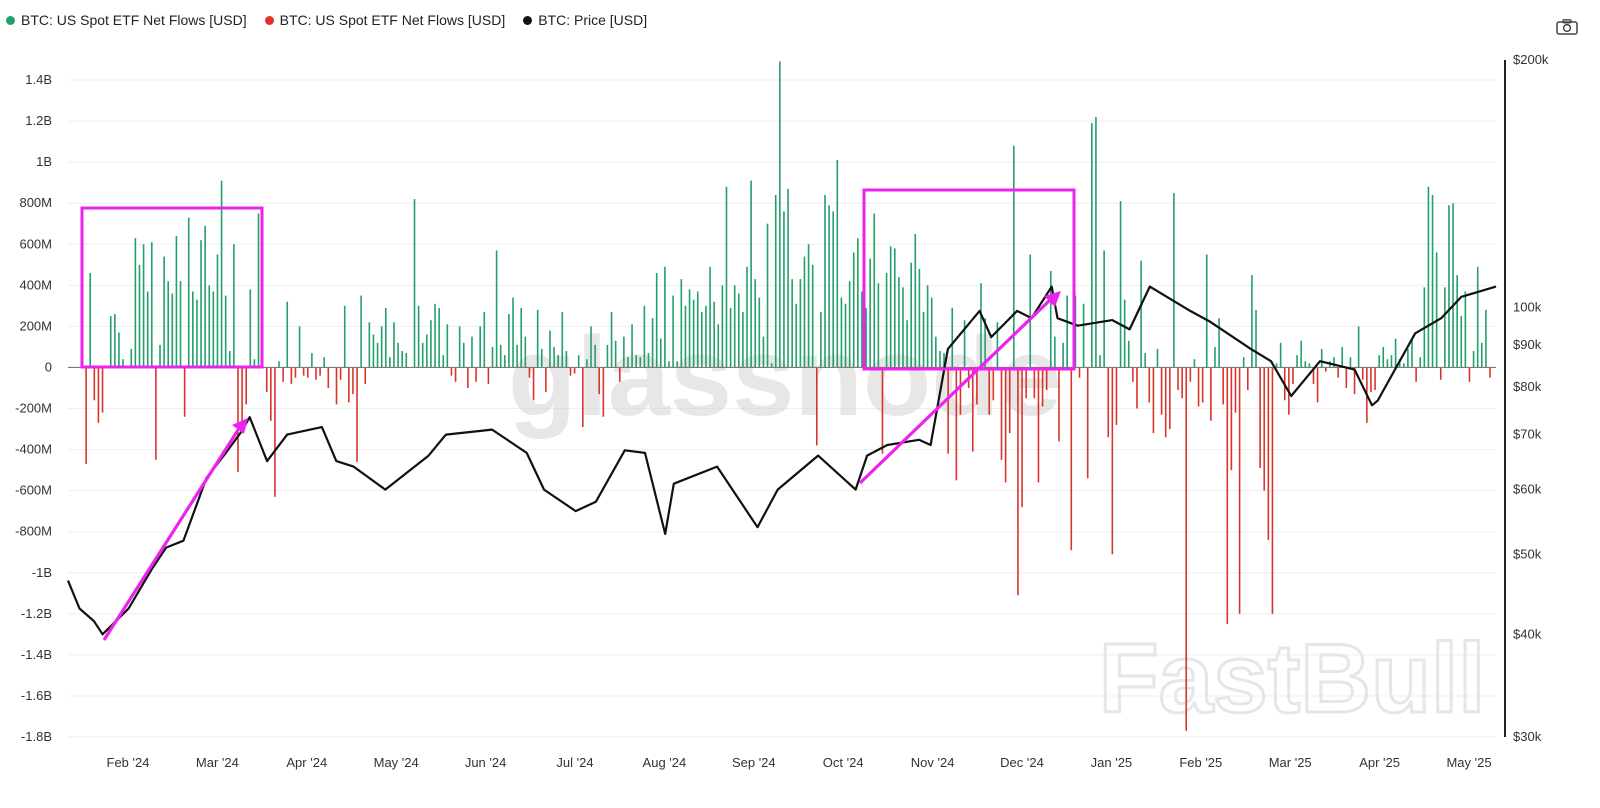  Describe the element at coordinates (128, 762) in the screenshot. I see `x-tick-label: Feb '24` at that location.